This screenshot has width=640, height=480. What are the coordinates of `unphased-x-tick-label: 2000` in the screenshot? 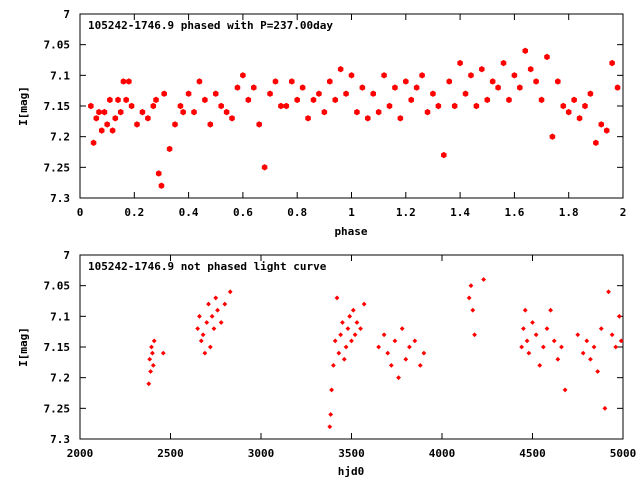 It's located at (80, 453).